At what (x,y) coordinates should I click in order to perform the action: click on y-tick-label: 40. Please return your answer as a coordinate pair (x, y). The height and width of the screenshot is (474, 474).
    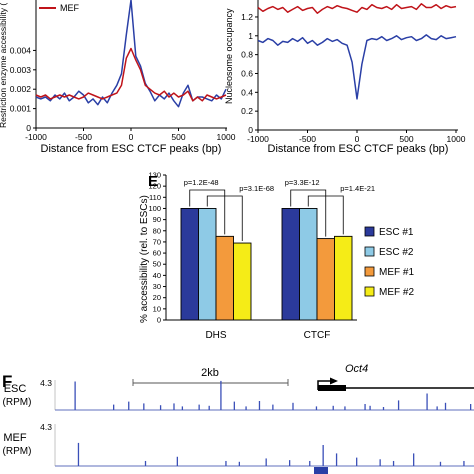
    Looking at the image, I should click on (157, 275).